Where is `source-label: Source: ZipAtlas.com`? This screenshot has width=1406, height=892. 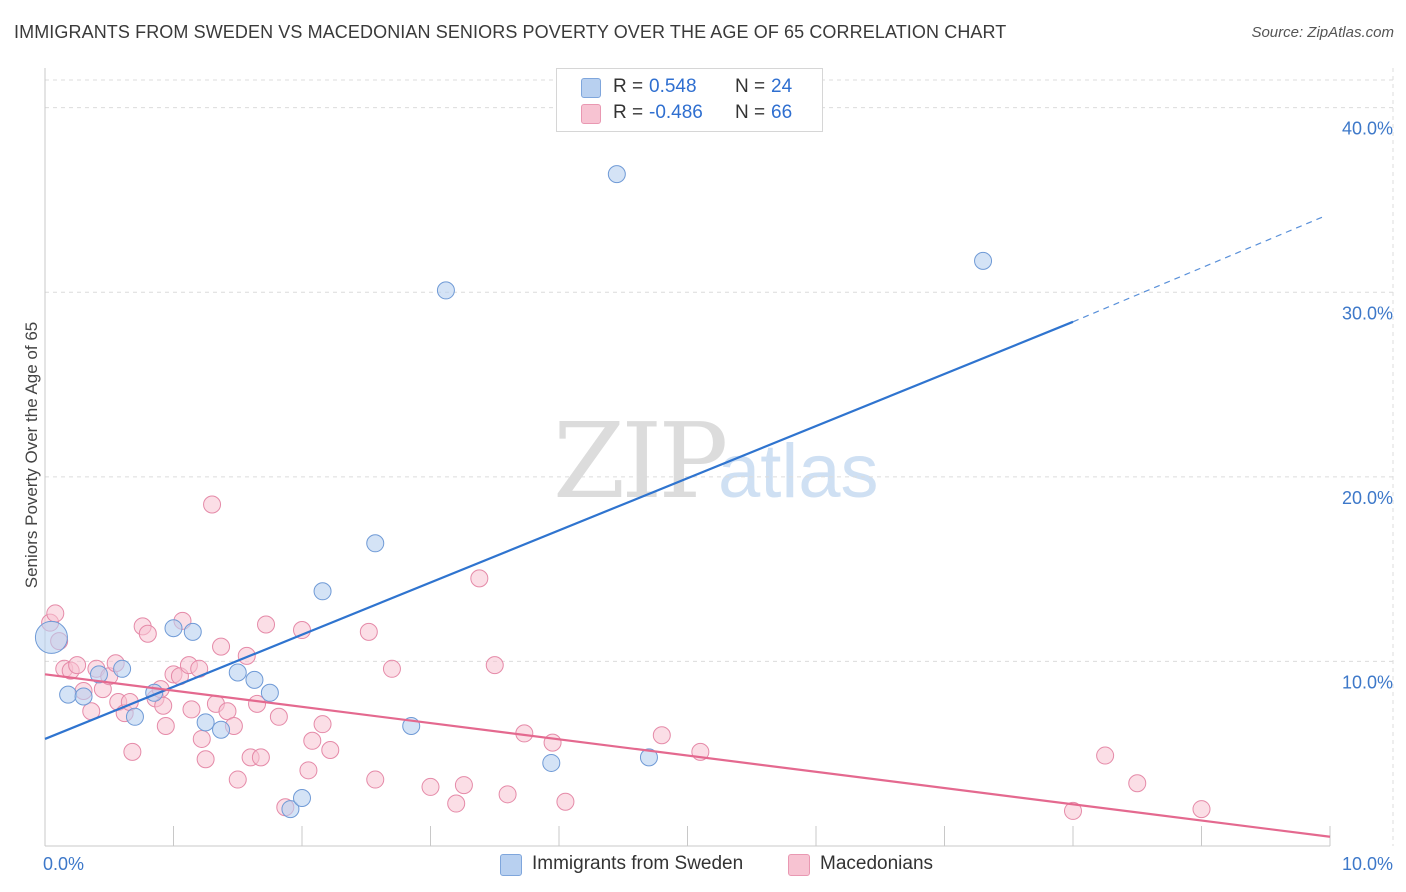 source-label: Source: ZipAtlas.com is located at coordinates (1322, 32).